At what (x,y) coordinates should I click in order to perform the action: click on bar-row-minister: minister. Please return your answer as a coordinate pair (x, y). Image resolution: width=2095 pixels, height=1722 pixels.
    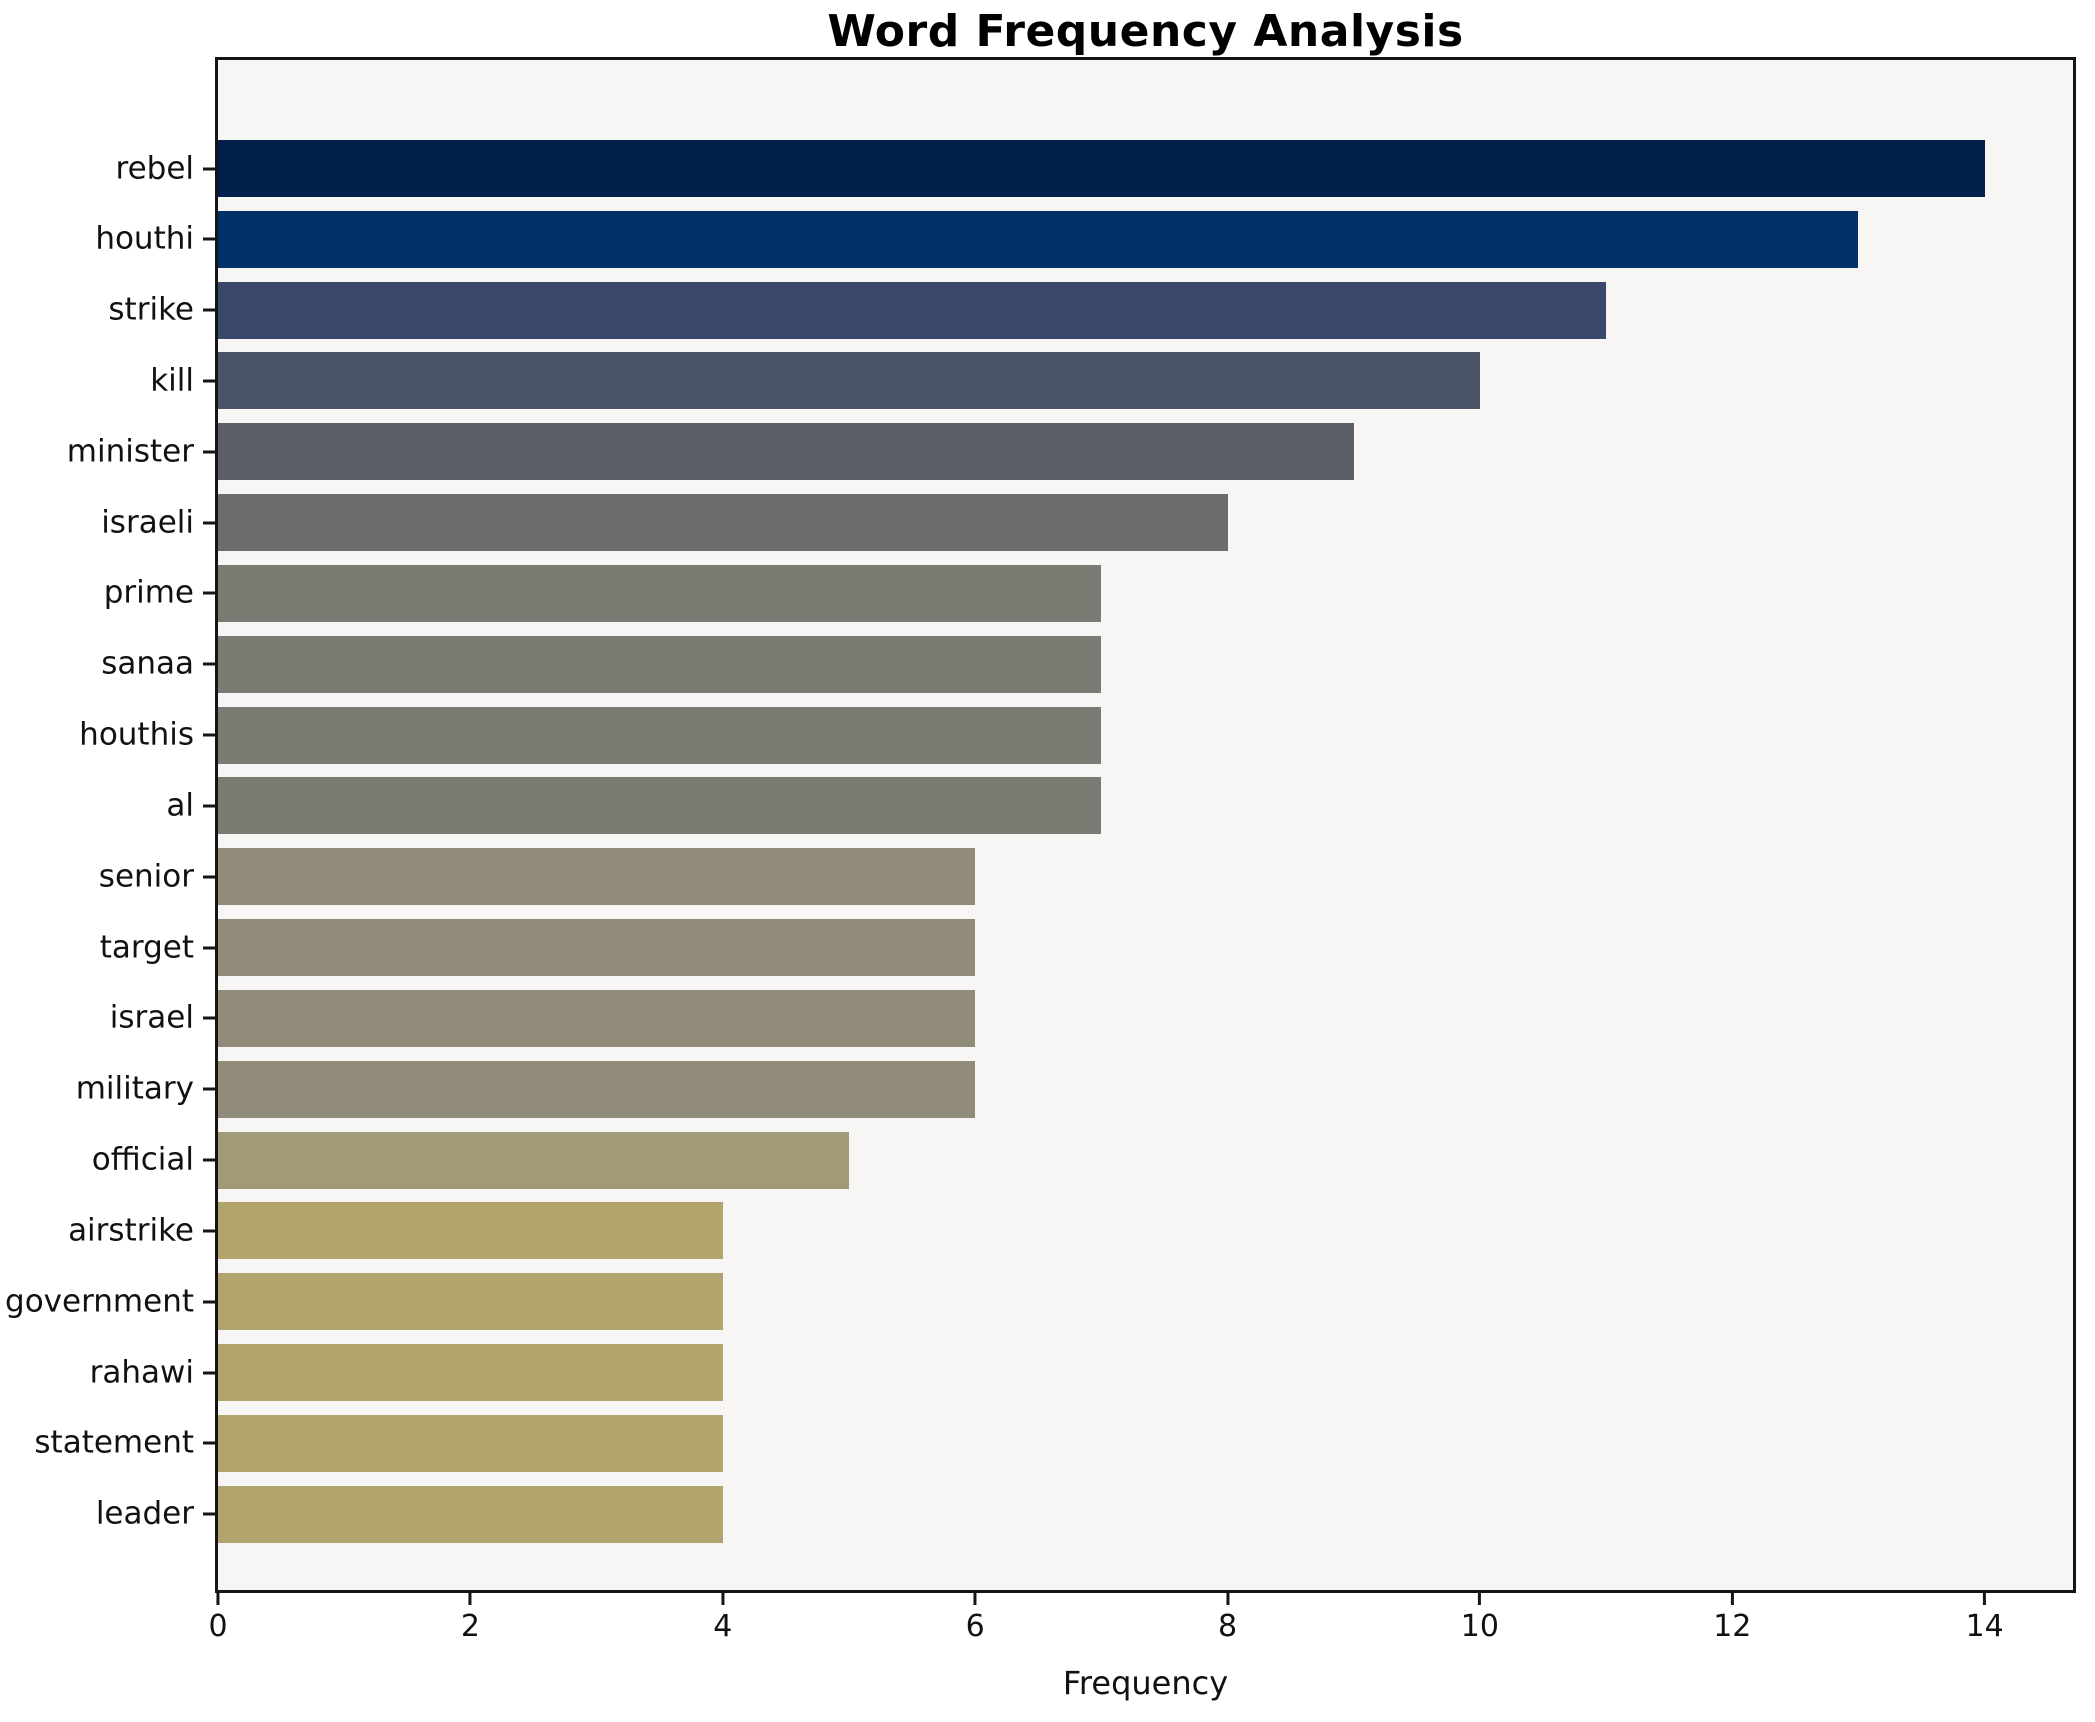
    Looking at the image, I should click on (1070, 452).